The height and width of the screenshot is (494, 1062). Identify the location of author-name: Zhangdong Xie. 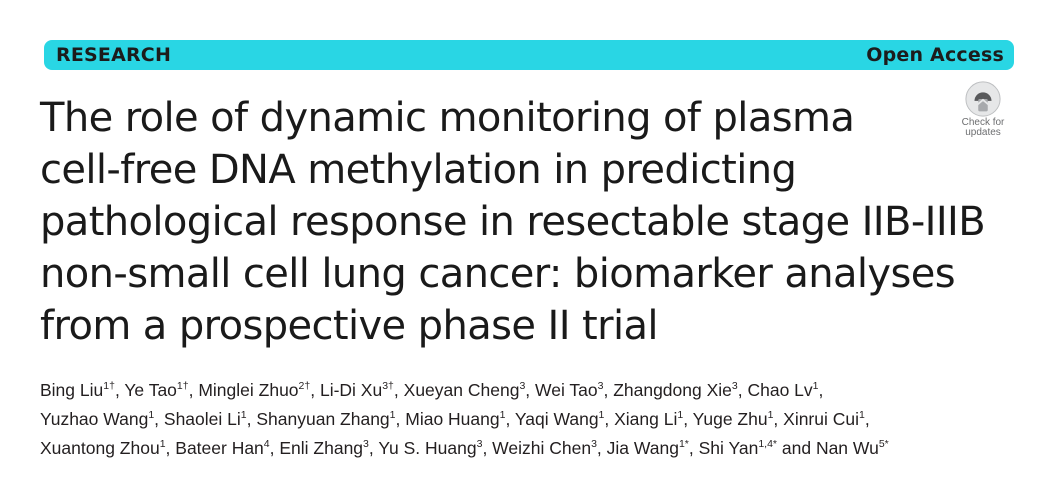
(672, 390).